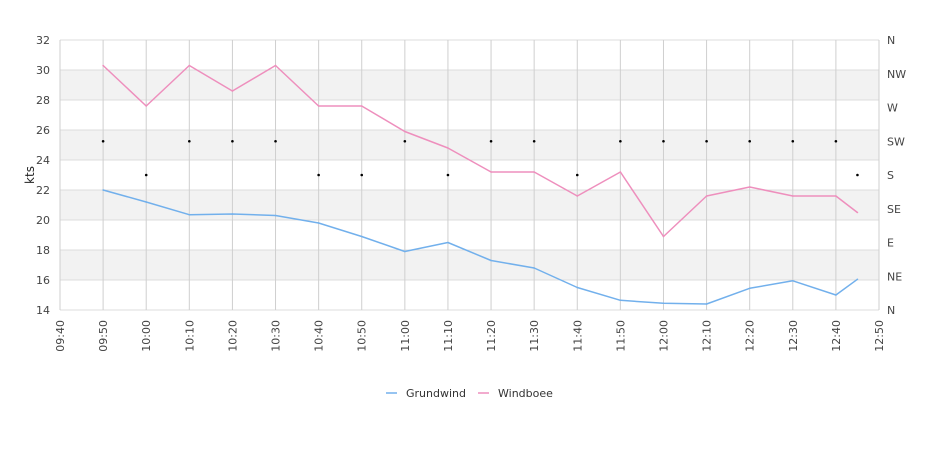  What do you see at coordinates (707, 336) in the screenshot?
I see `x-tick-label: 12:10` at bounding box center [707, 336].